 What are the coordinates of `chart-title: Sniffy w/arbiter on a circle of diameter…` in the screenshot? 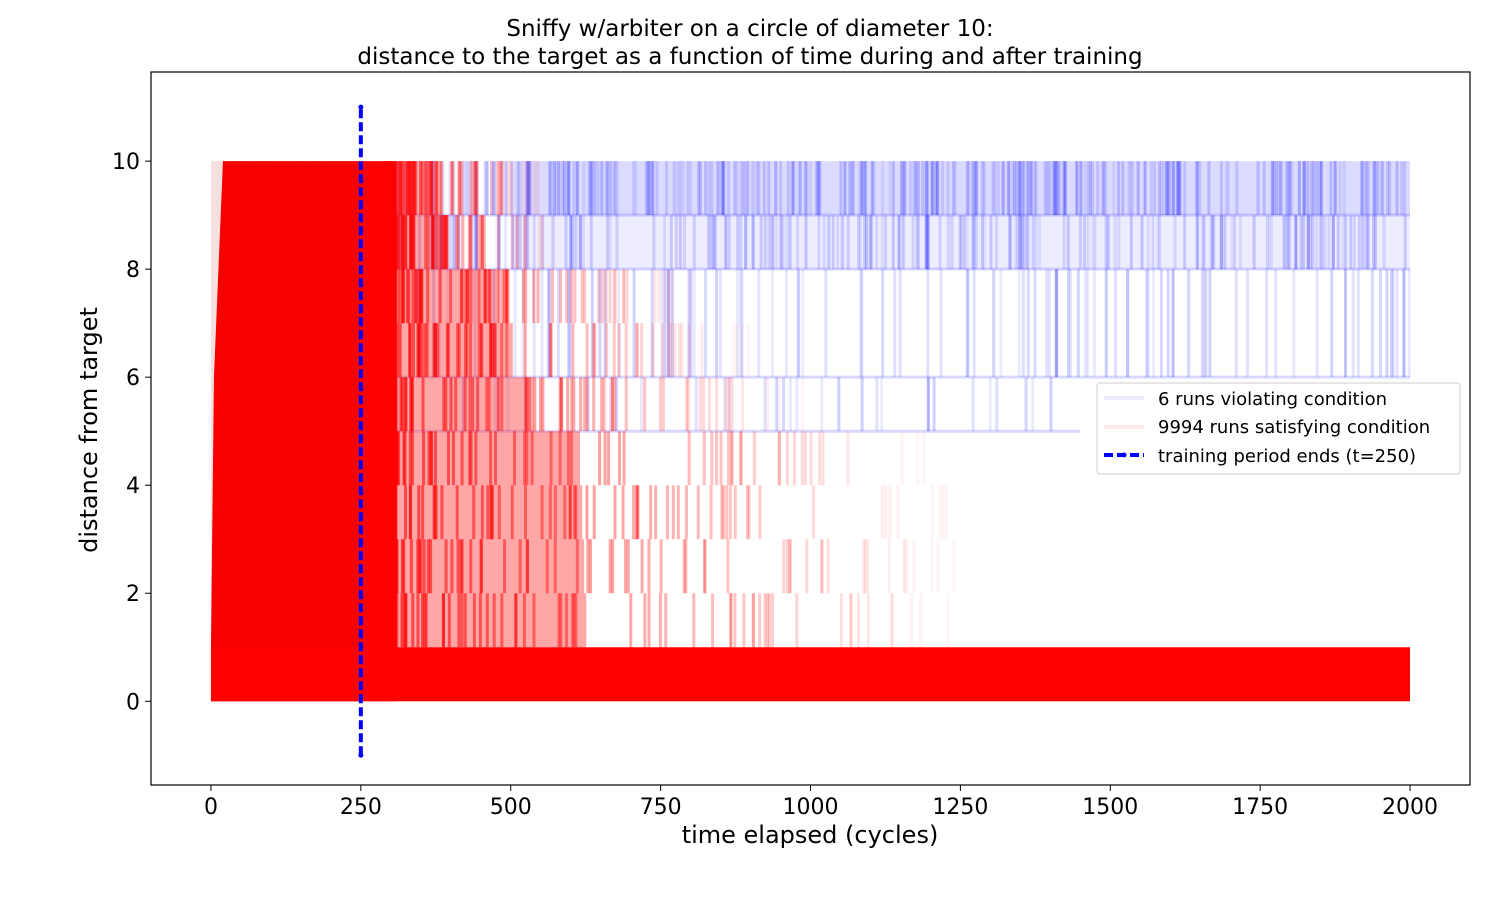 It's located at (749, 29).